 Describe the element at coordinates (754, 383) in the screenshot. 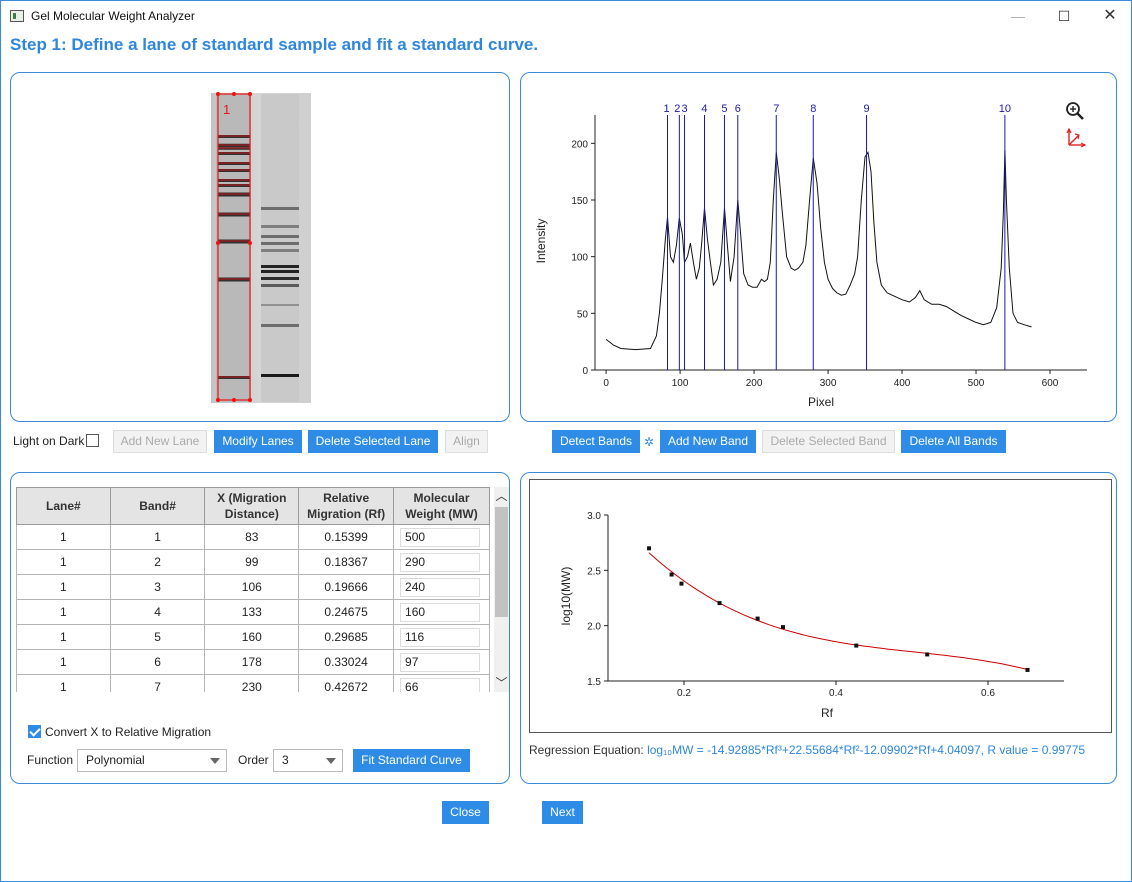

I see `profile-x-tick-label: 200` at that location.